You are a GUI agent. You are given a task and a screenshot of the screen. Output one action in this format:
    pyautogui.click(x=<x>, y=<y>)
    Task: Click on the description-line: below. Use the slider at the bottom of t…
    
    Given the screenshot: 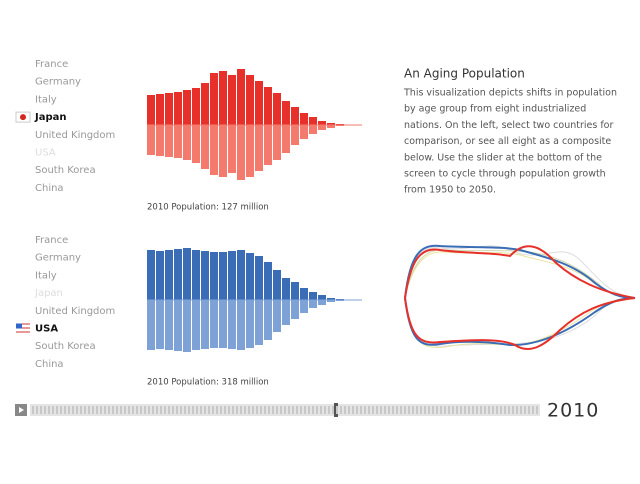 What is the action you would take?
    pyautogui.click(x=503, y=157)
    